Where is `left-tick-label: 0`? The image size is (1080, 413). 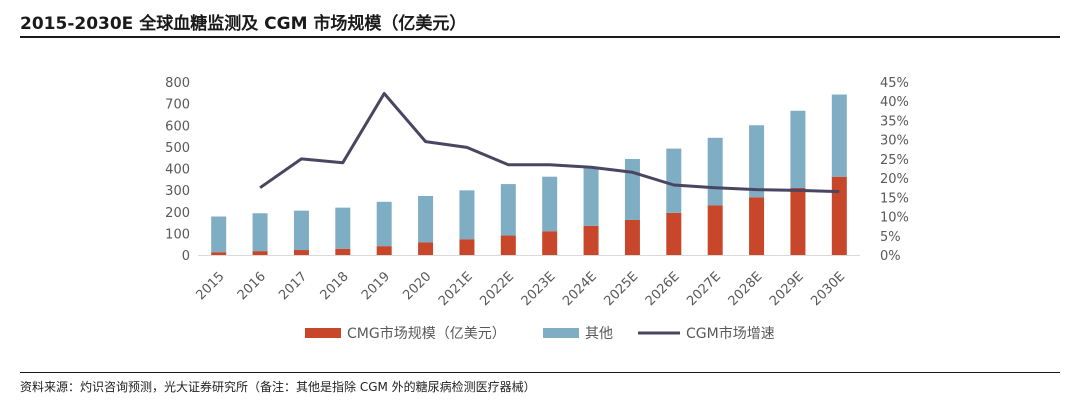
left-tick-label: 0 is located at coordinates (186, 256).